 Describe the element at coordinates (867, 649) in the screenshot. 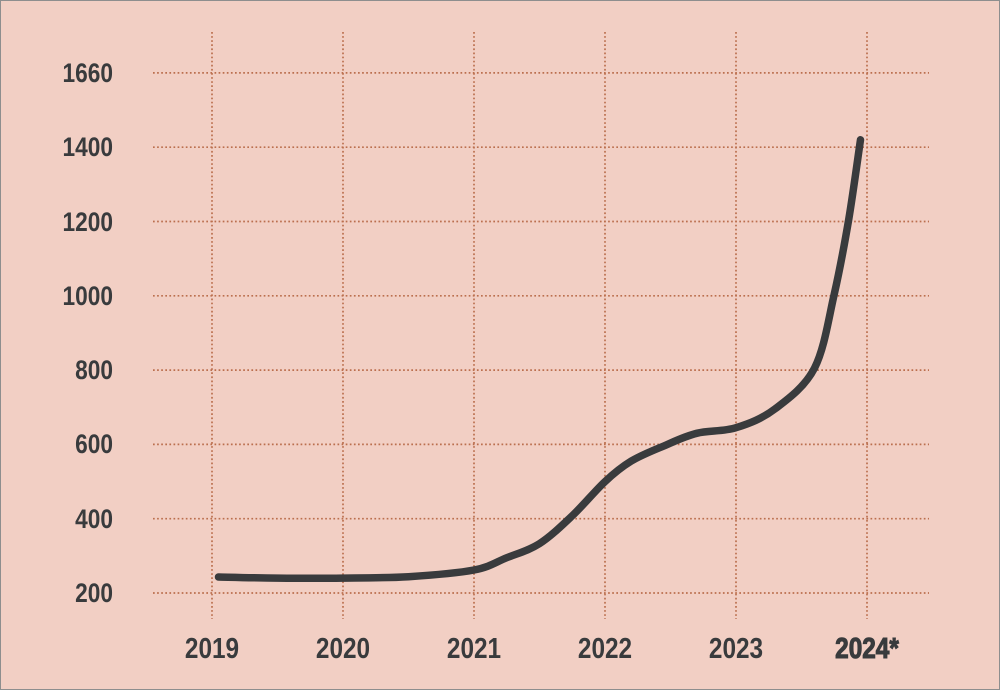

I see `x-tick-label: 2024*` at that location.